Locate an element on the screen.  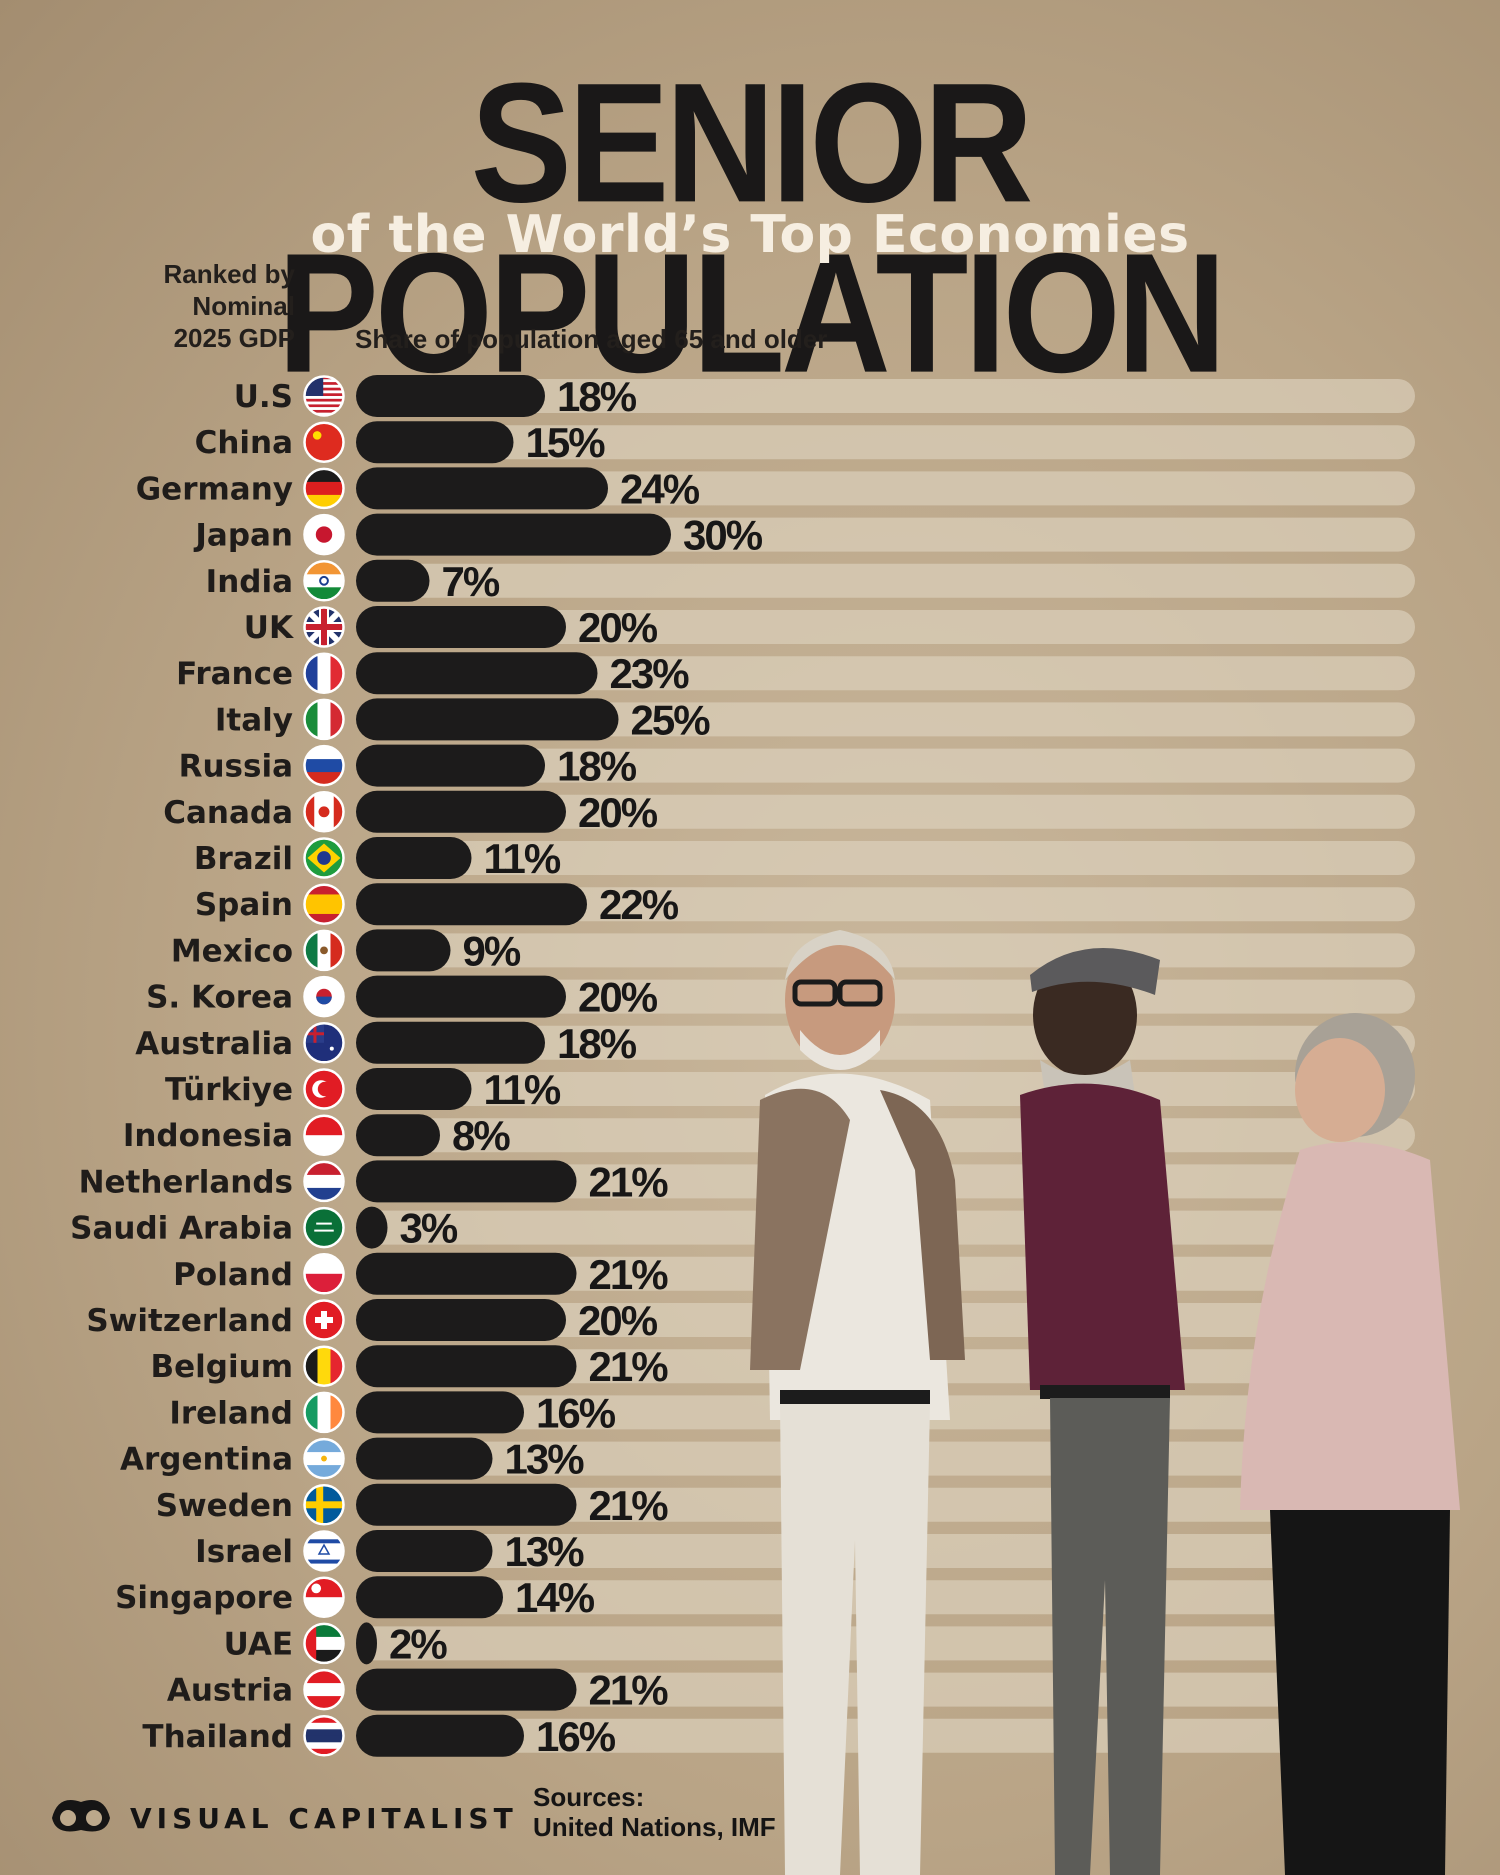
bar-row: 20% UK is located at coordinates (829, 627).